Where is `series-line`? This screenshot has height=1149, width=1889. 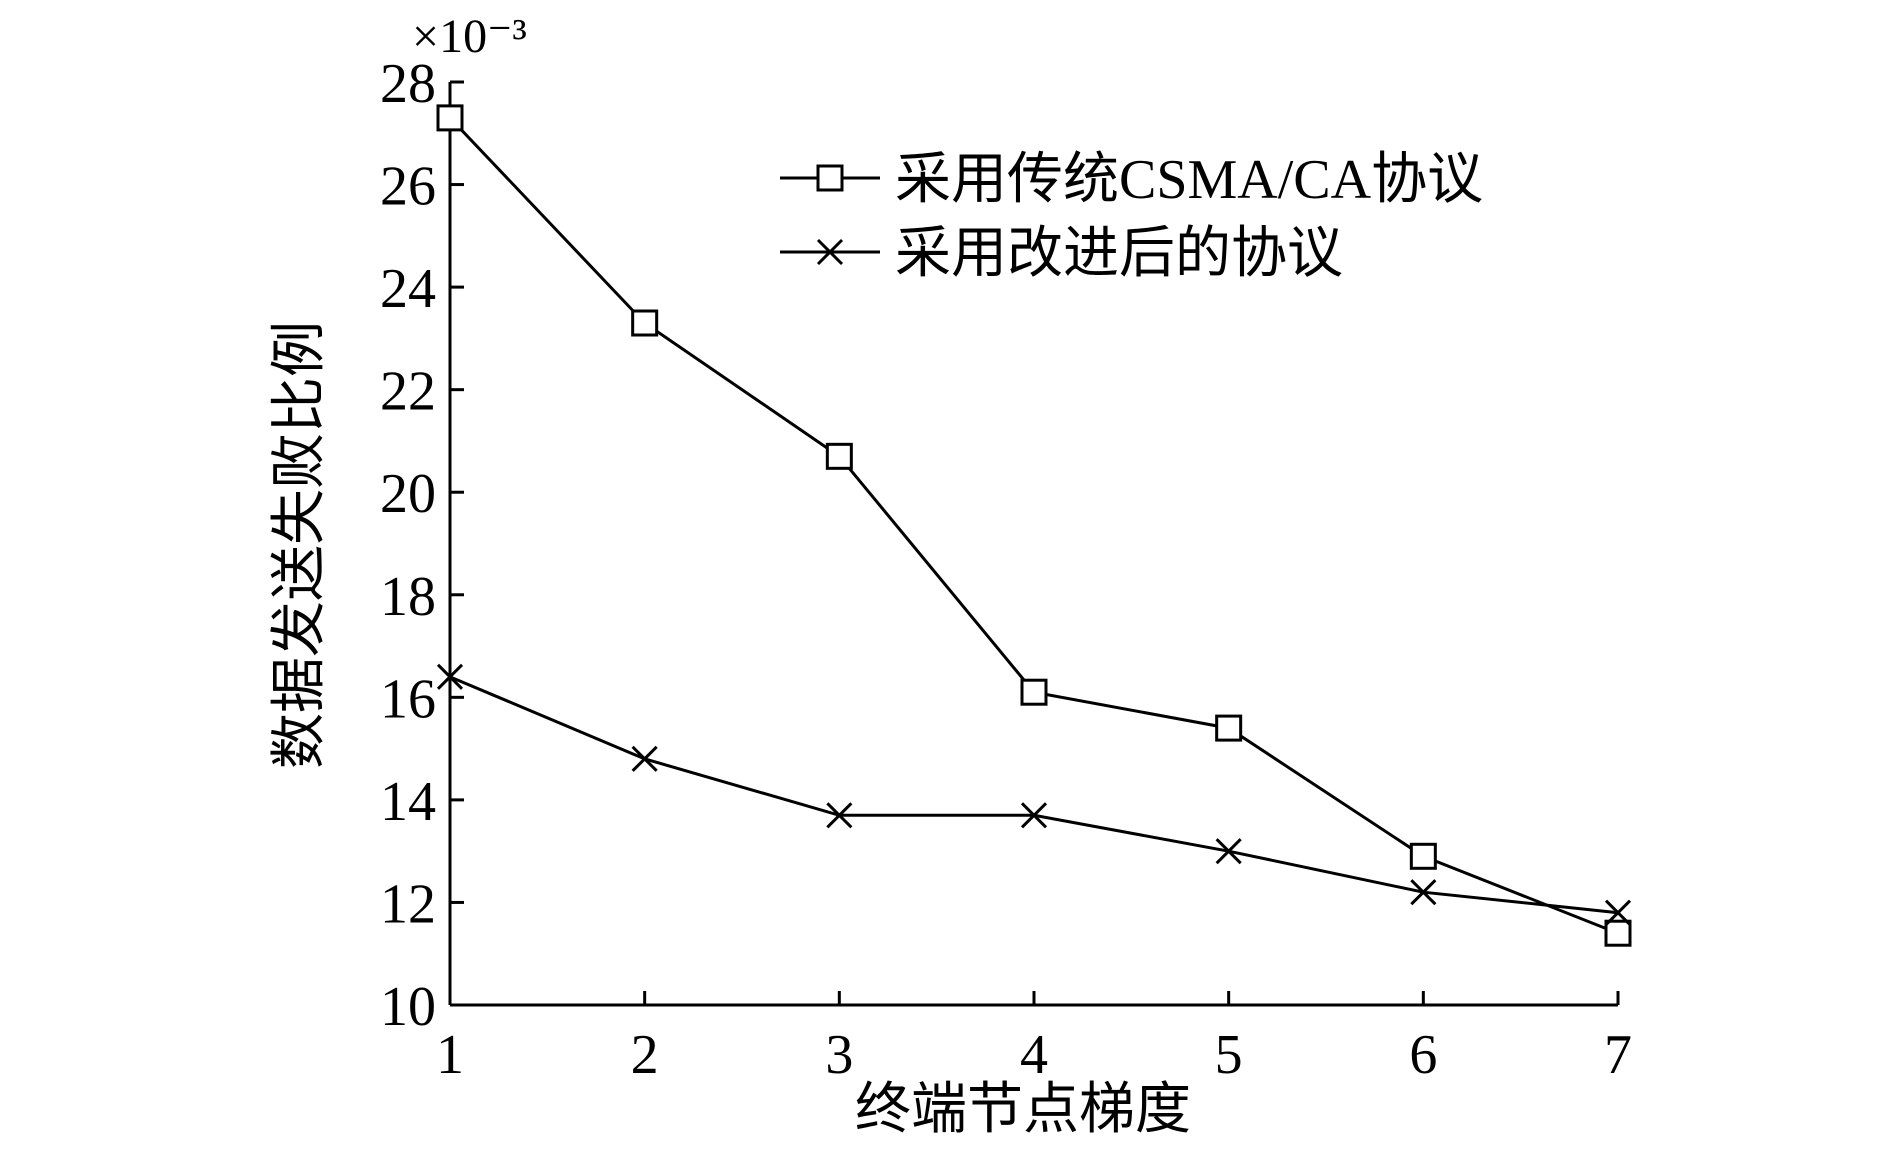 series-line is located at coordinates (1034, 795).